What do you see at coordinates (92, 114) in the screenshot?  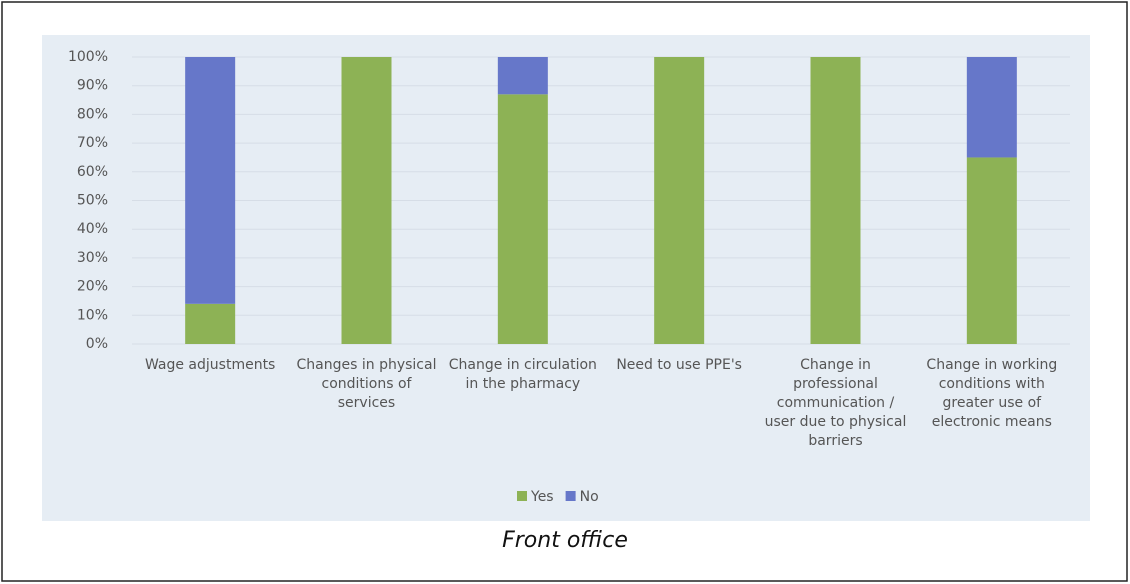 I see `y-tick-label: 80%` at bounding box center [92, 114].